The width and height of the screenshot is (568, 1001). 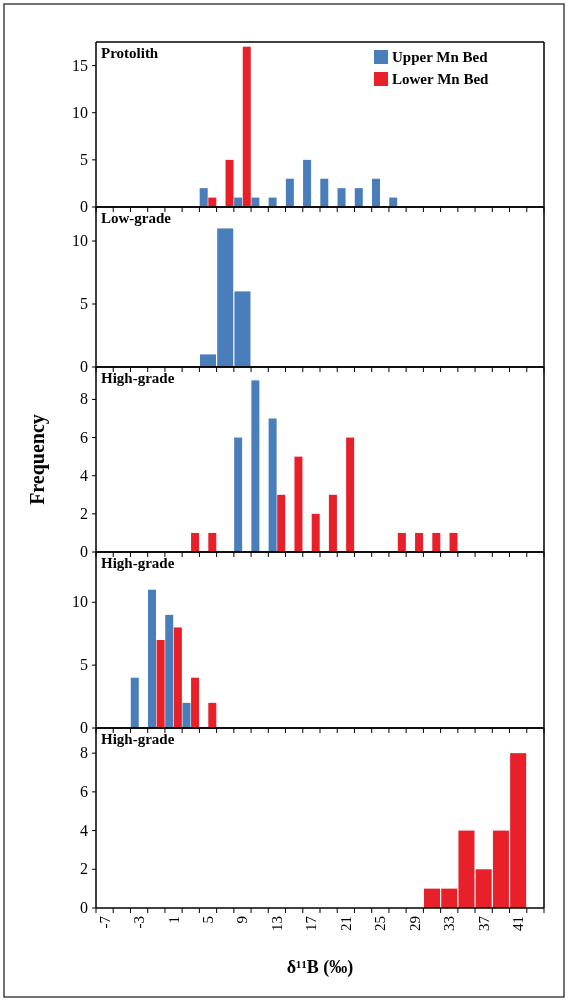 What do you see at coordinates (449, 923) in the screenshot?
I see `x-tick-label: 33` at bounding box center [449, 923].